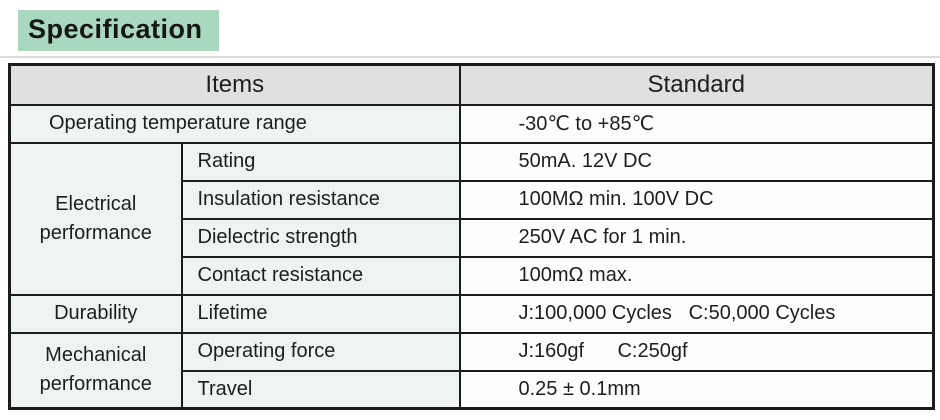  Describe the element at coordinates (320, 275) in the screenshot. I see `item-contact-resistance: Contact resistance` at that location.